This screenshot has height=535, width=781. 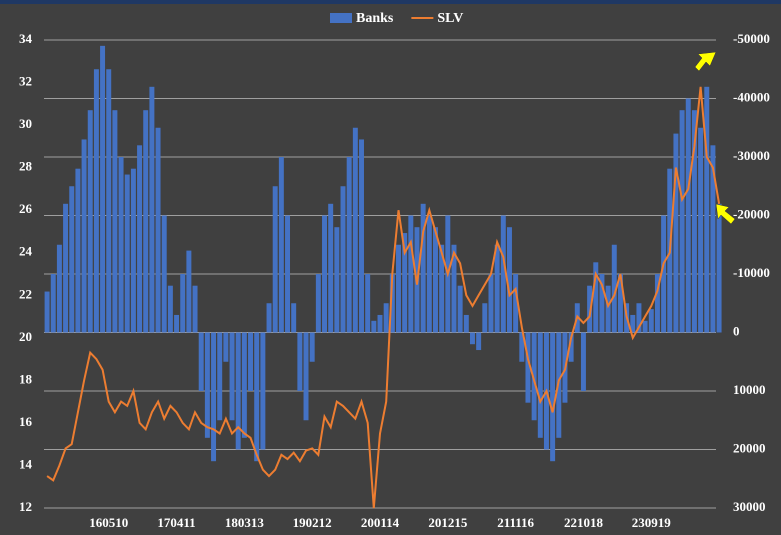 I want to click on x-tick-label: 160510, so click(x=108, y=522).